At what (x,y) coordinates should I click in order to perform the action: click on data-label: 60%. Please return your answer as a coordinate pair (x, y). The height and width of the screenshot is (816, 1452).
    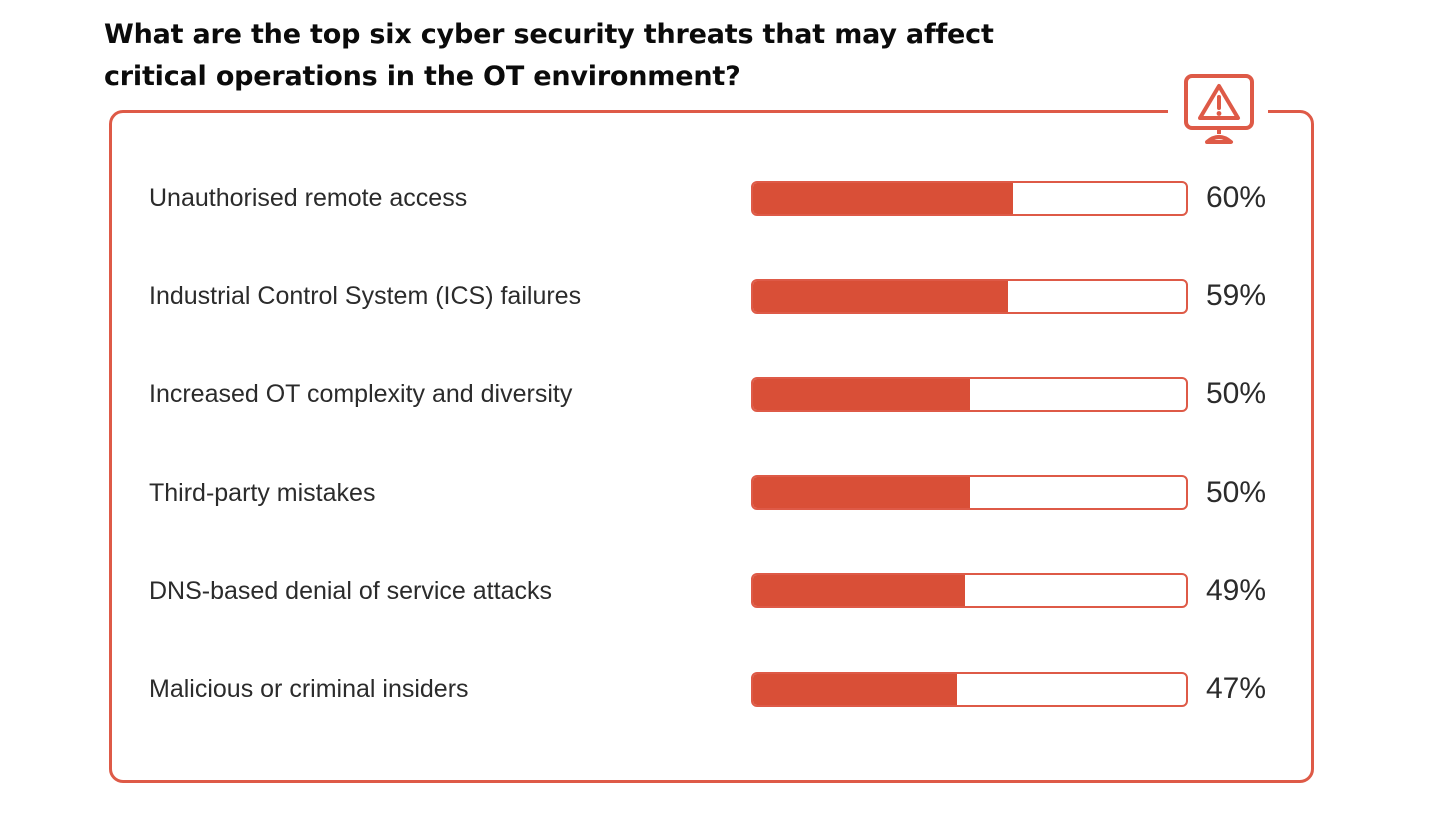
    Looking at the image, I should click on (1236, 197).